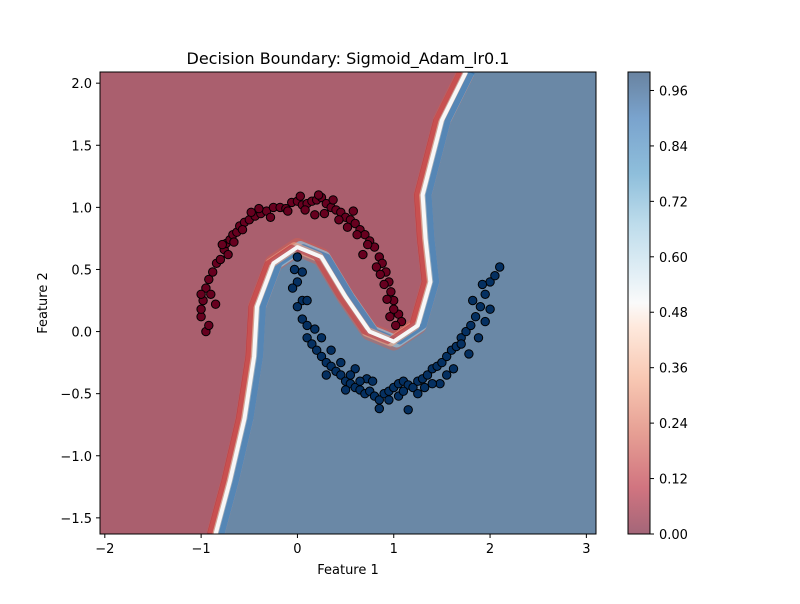  What do you see at coordinates (81, 208) in the screenshot?
I see `y-tick-label: 1.0` at bounding box center [81, 208].